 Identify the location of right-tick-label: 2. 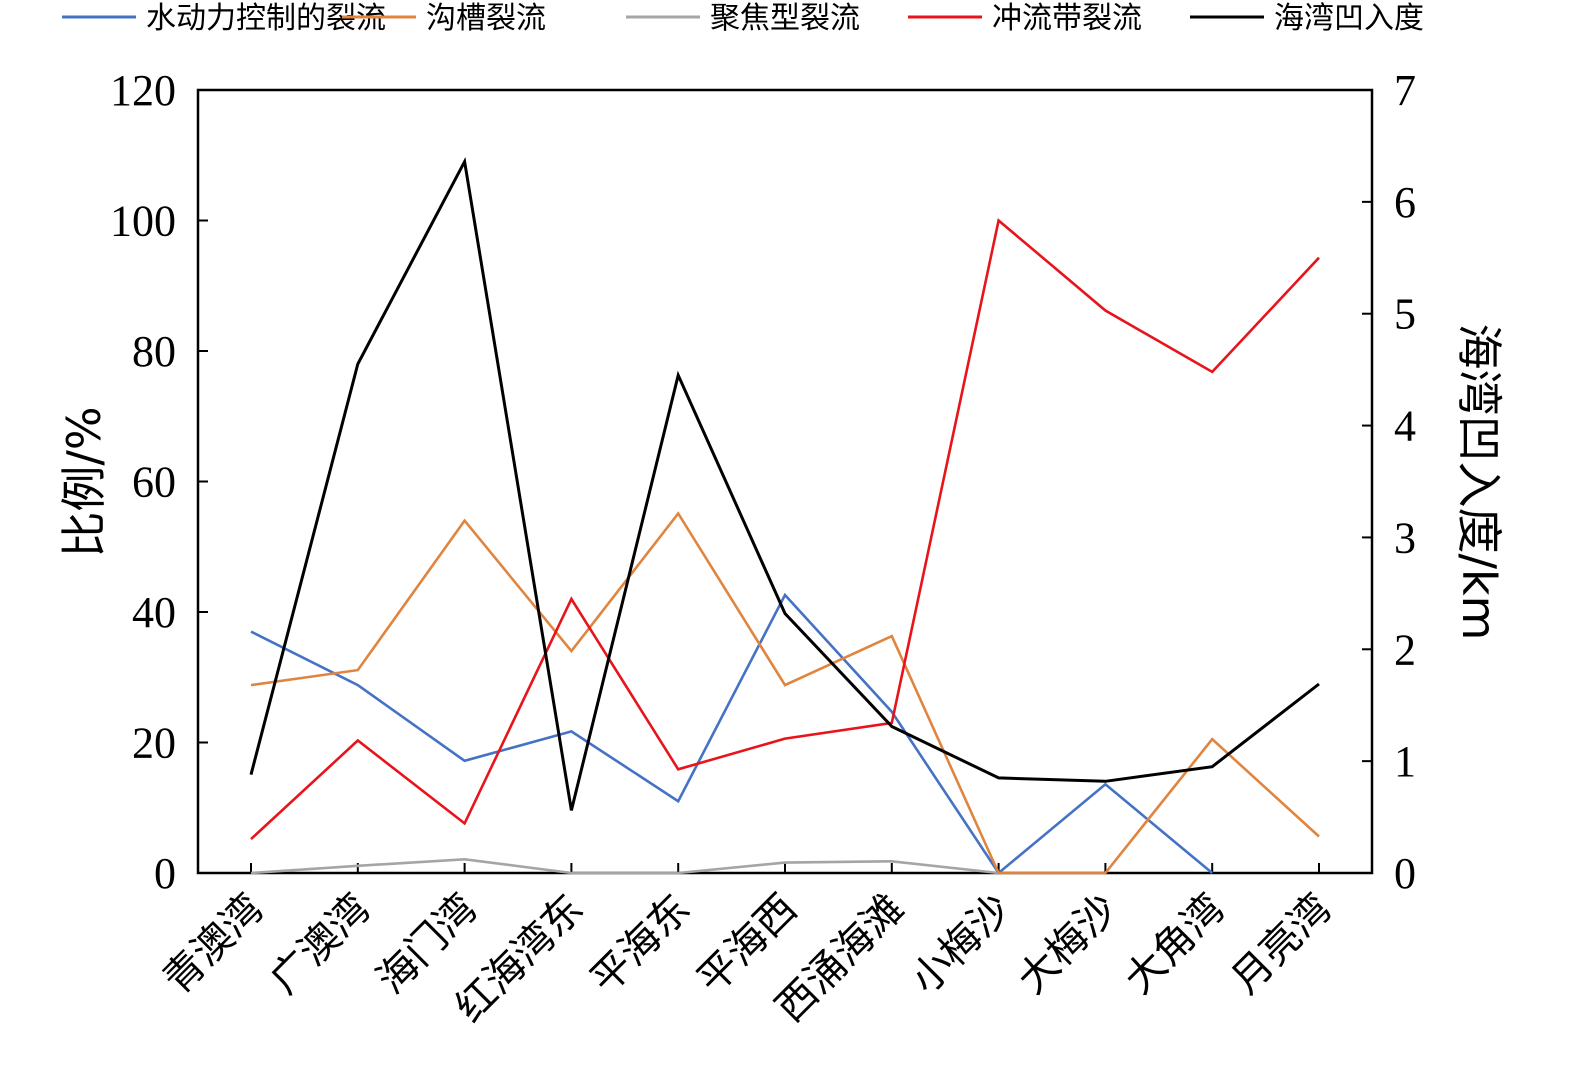
(1405, 649).